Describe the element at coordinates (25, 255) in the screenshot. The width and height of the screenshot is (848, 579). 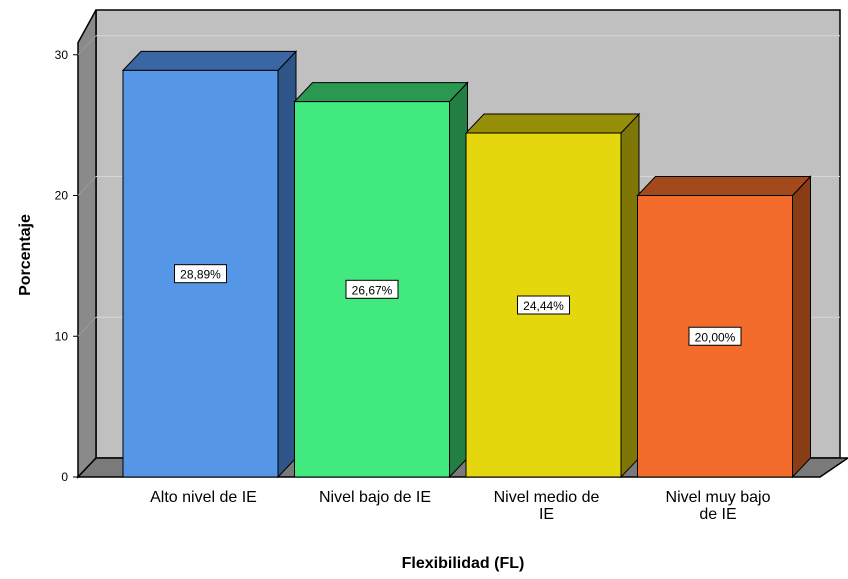
I see `y-axis-title: Porcentaje` at that location.